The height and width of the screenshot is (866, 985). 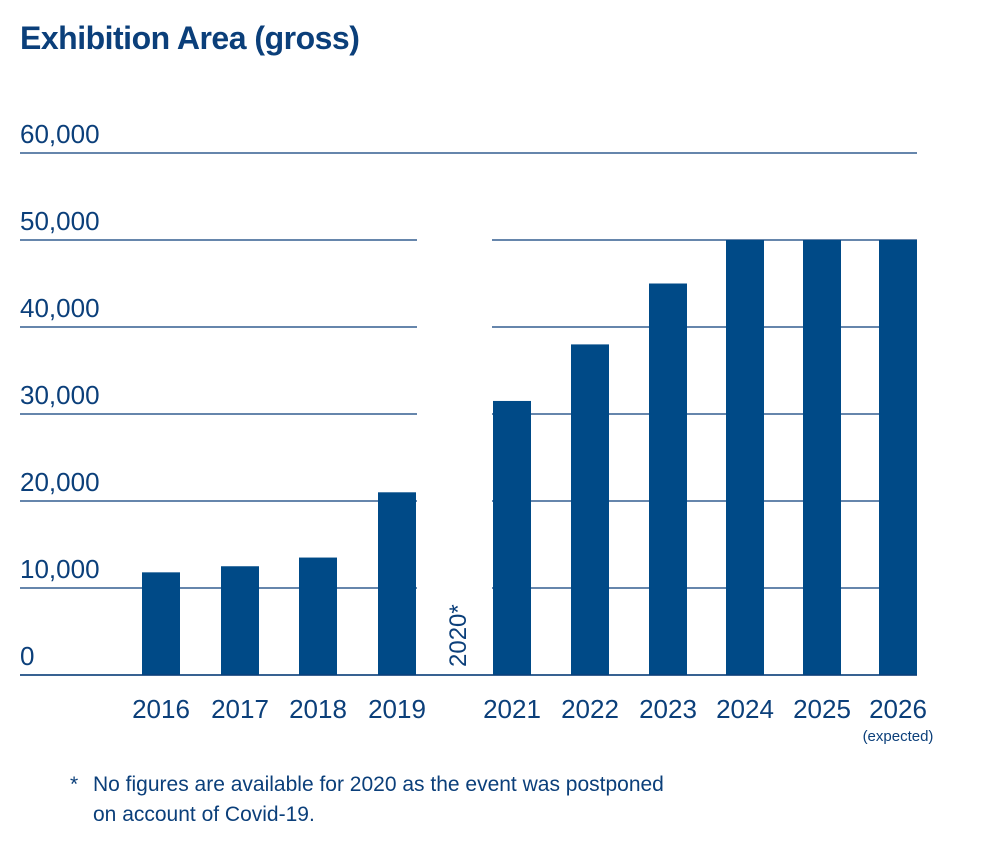 What do you see at coordinates (60, 569) in the screenshot?
I see `y-tick-label: 10,000` at bounding box center [60, 569].